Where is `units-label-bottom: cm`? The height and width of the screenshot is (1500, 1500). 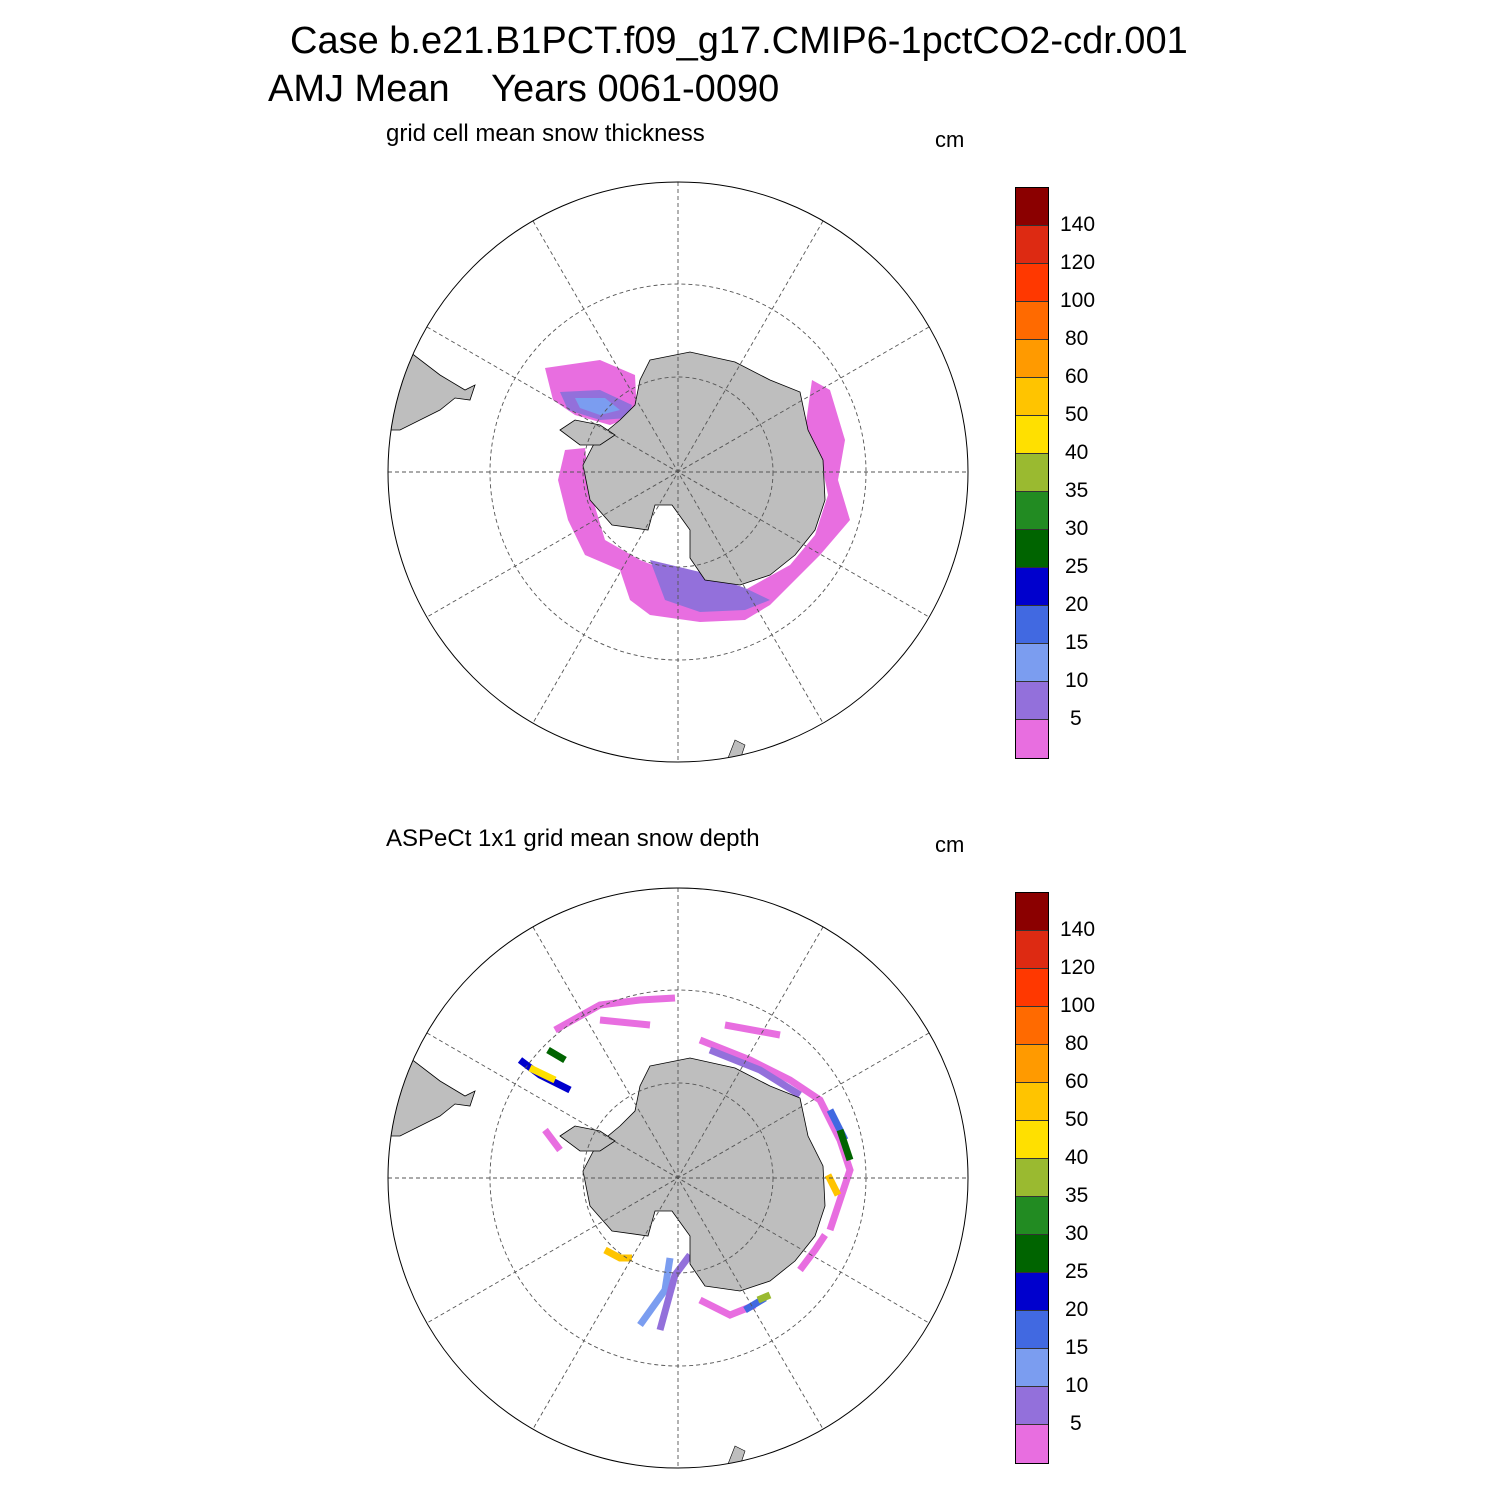 units-label-bottom: cm is located at coordinates (950, 844).